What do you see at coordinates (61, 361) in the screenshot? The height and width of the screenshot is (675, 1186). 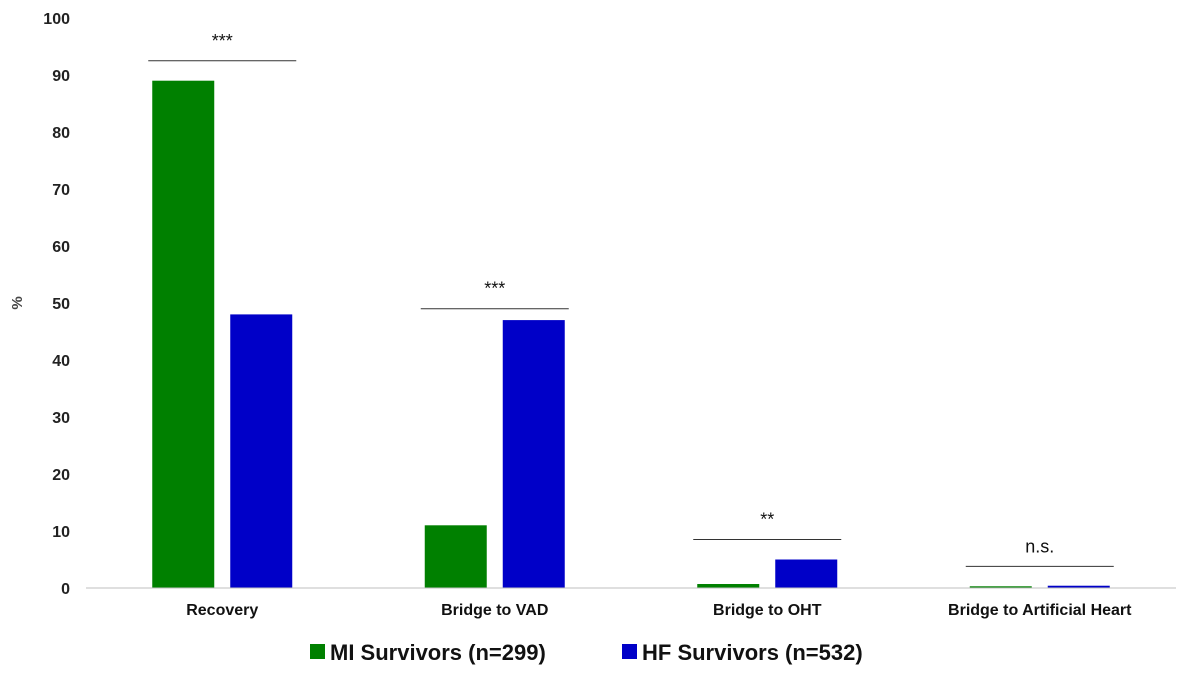 I see `y-tick-label: 40` at bounding box center [61, 361].